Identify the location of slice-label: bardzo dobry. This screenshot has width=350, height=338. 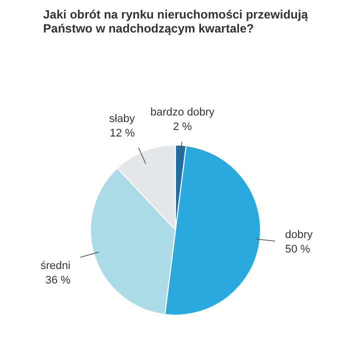
(183, 112).